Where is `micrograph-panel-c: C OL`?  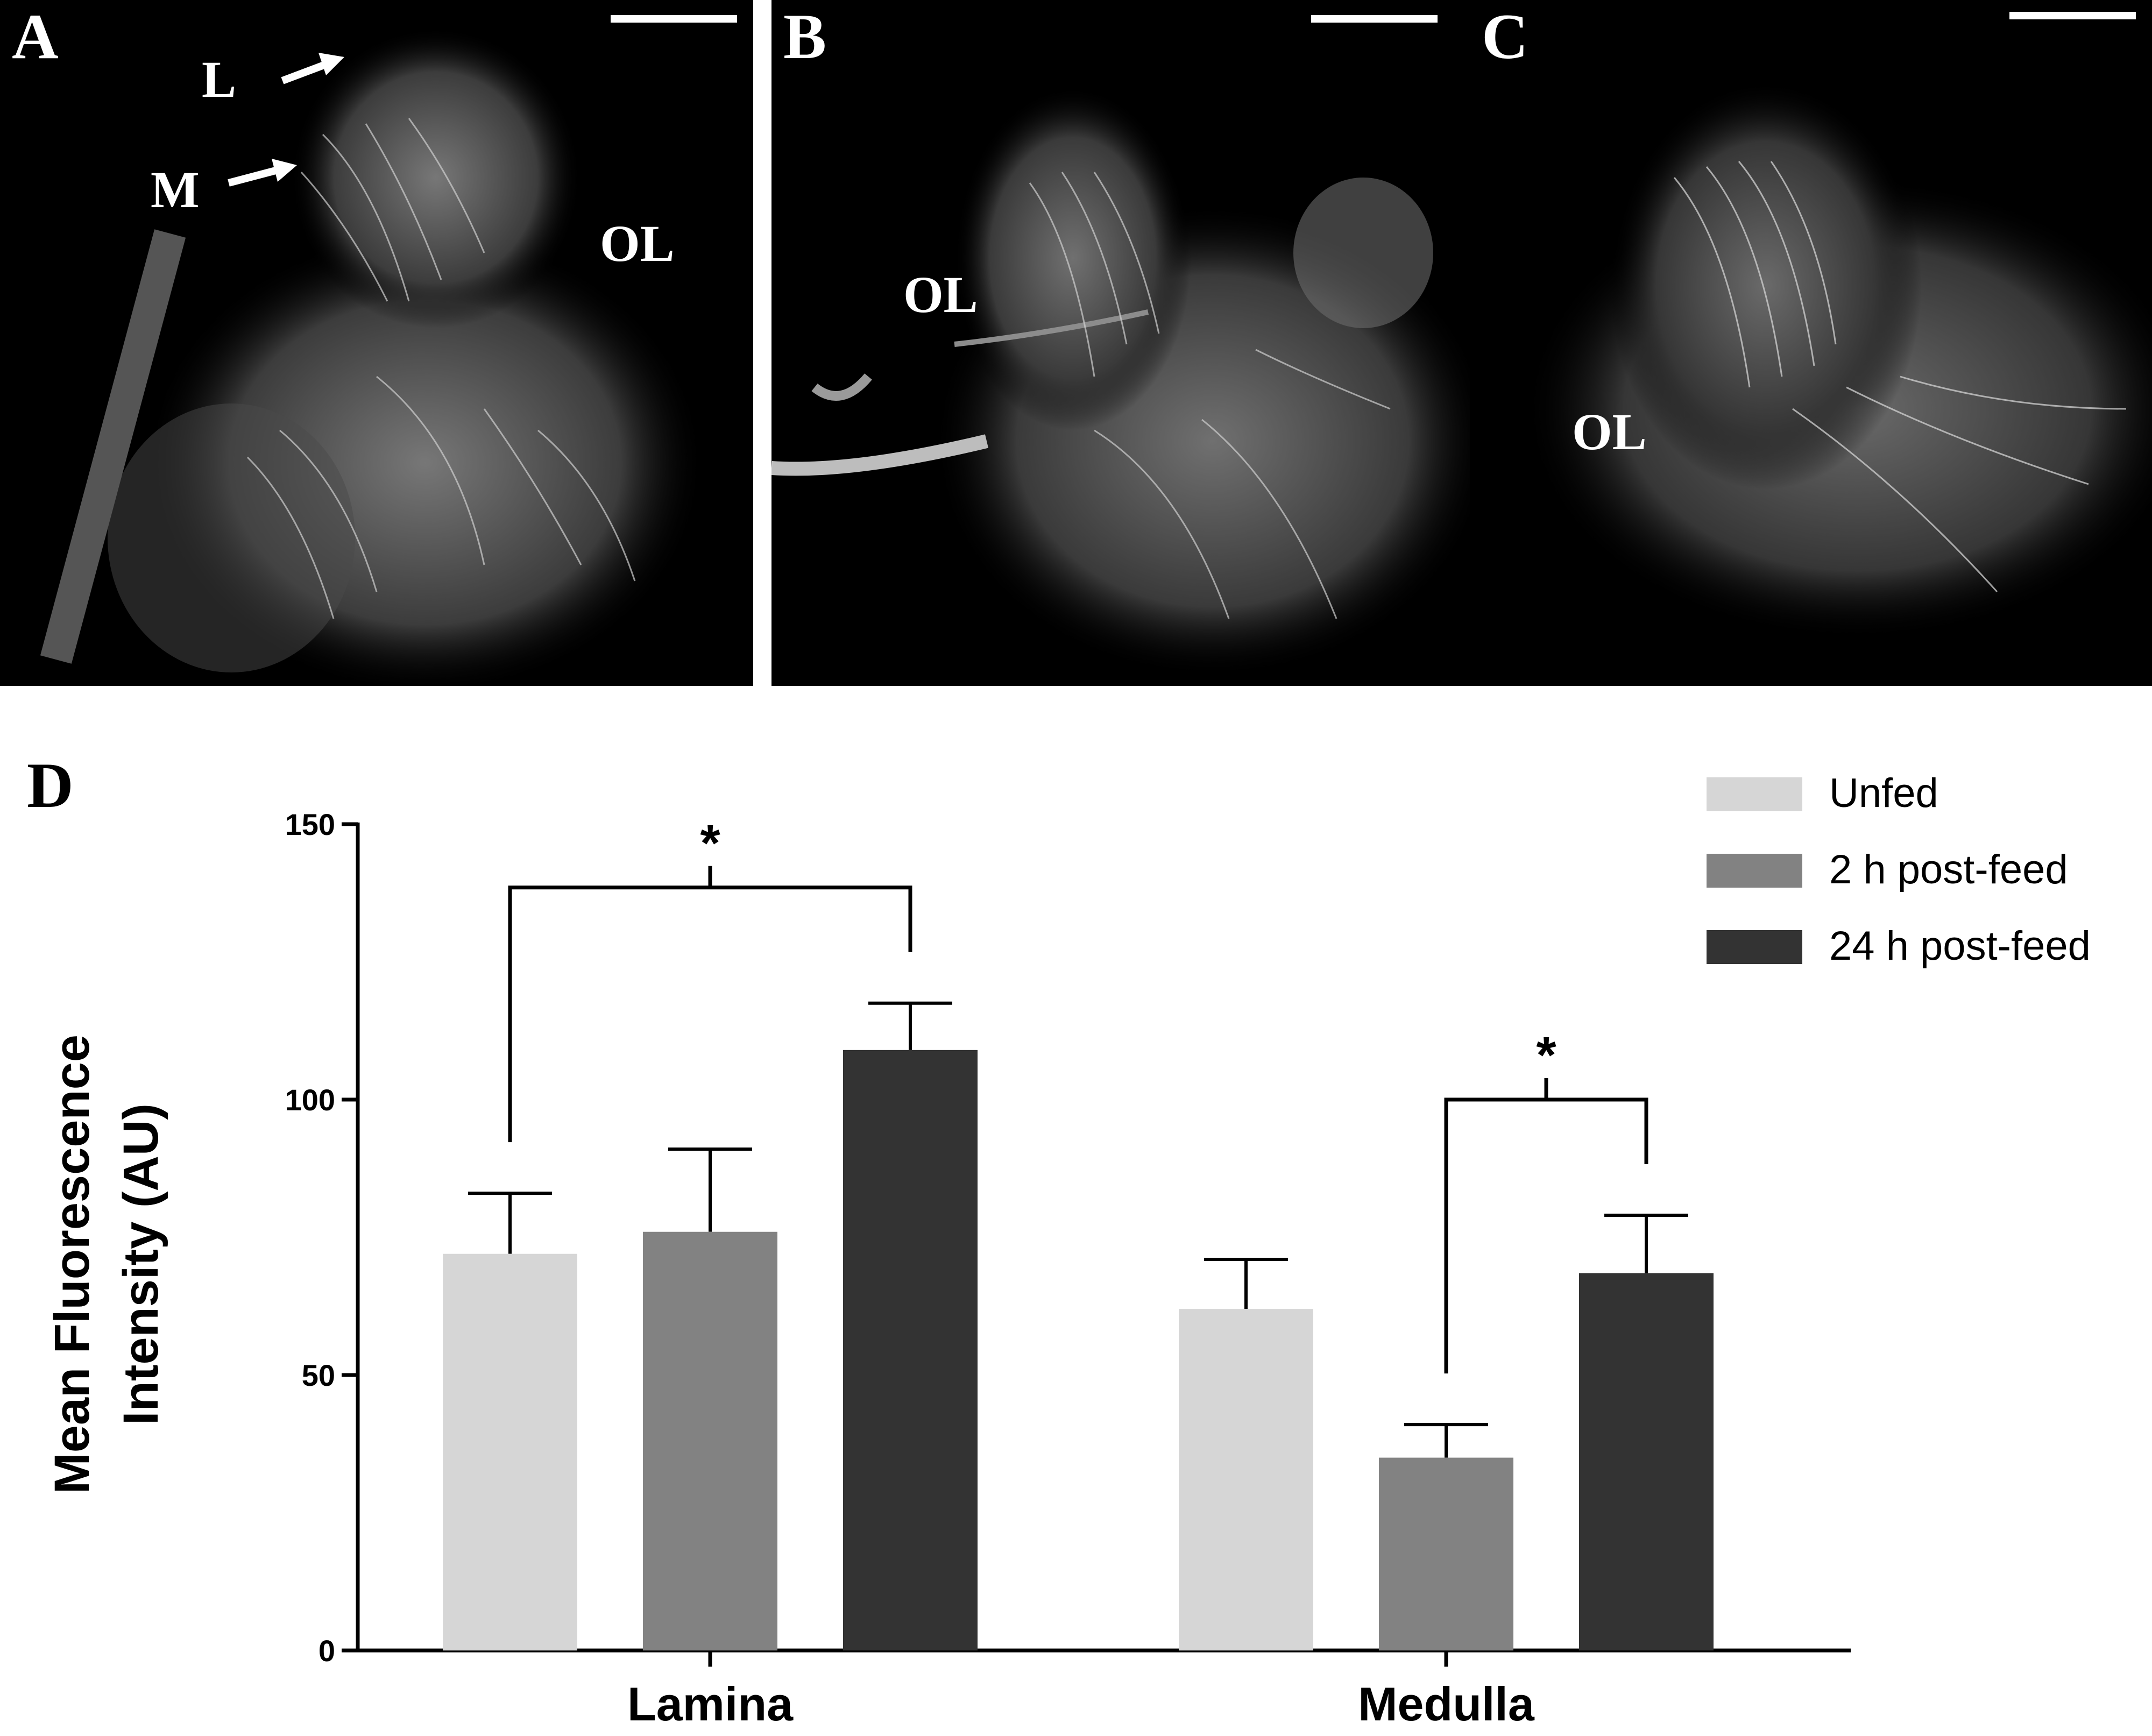 micrograph-panel-c: C OL is located at coordinates (1811, 343).